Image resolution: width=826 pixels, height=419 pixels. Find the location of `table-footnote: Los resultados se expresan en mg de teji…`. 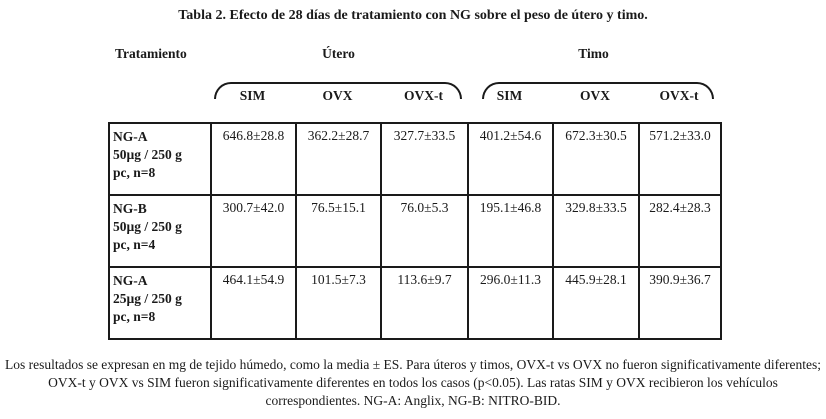

table-footnote: Los resultados se expresan en mg de teji… is located at coordinates (413, 383).